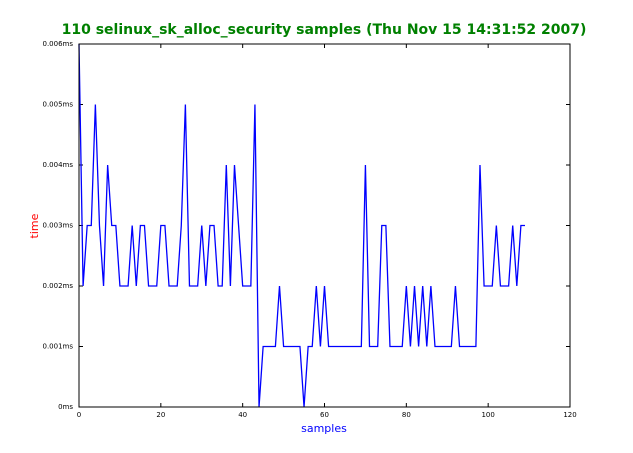 This screenshot has width=633, height=453. Describe the element at coordinates (569, 415) in the screenshot. I see `x-tick-label: 120` at that location.